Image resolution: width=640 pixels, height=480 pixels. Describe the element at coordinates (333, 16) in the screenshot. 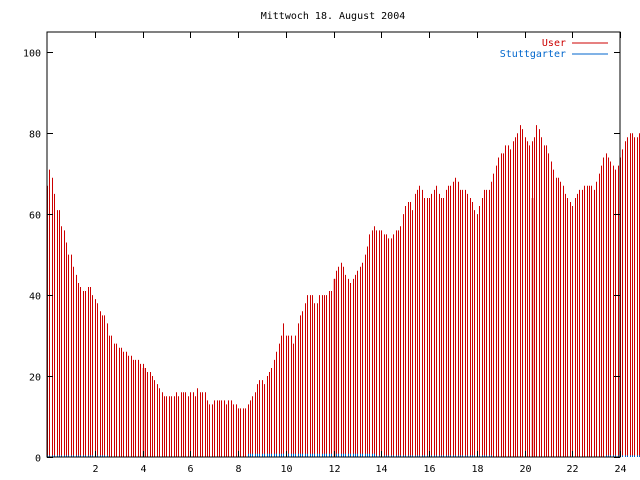

I see `chart-title: Mittwoch 18. August 2004` at that location.